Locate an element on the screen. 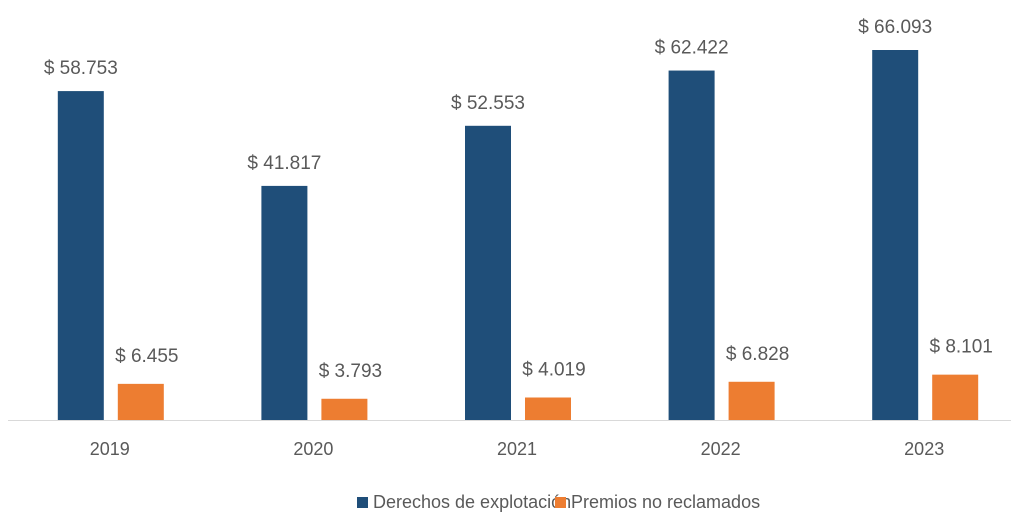 This screenshot has height=514, width=1011. x-tick-label: 2021 is located at coordinates (517, 449).